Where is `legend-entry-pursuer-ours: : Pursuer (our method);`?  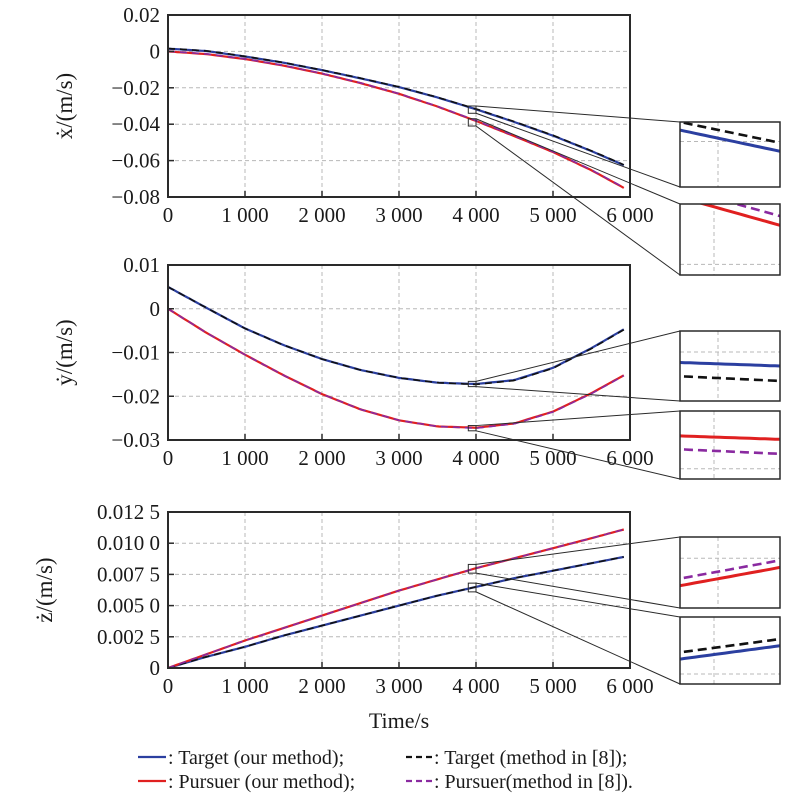
legend-entry-pursuer-ours: : Pursuer (our method); is located at coordinates (246, 782).